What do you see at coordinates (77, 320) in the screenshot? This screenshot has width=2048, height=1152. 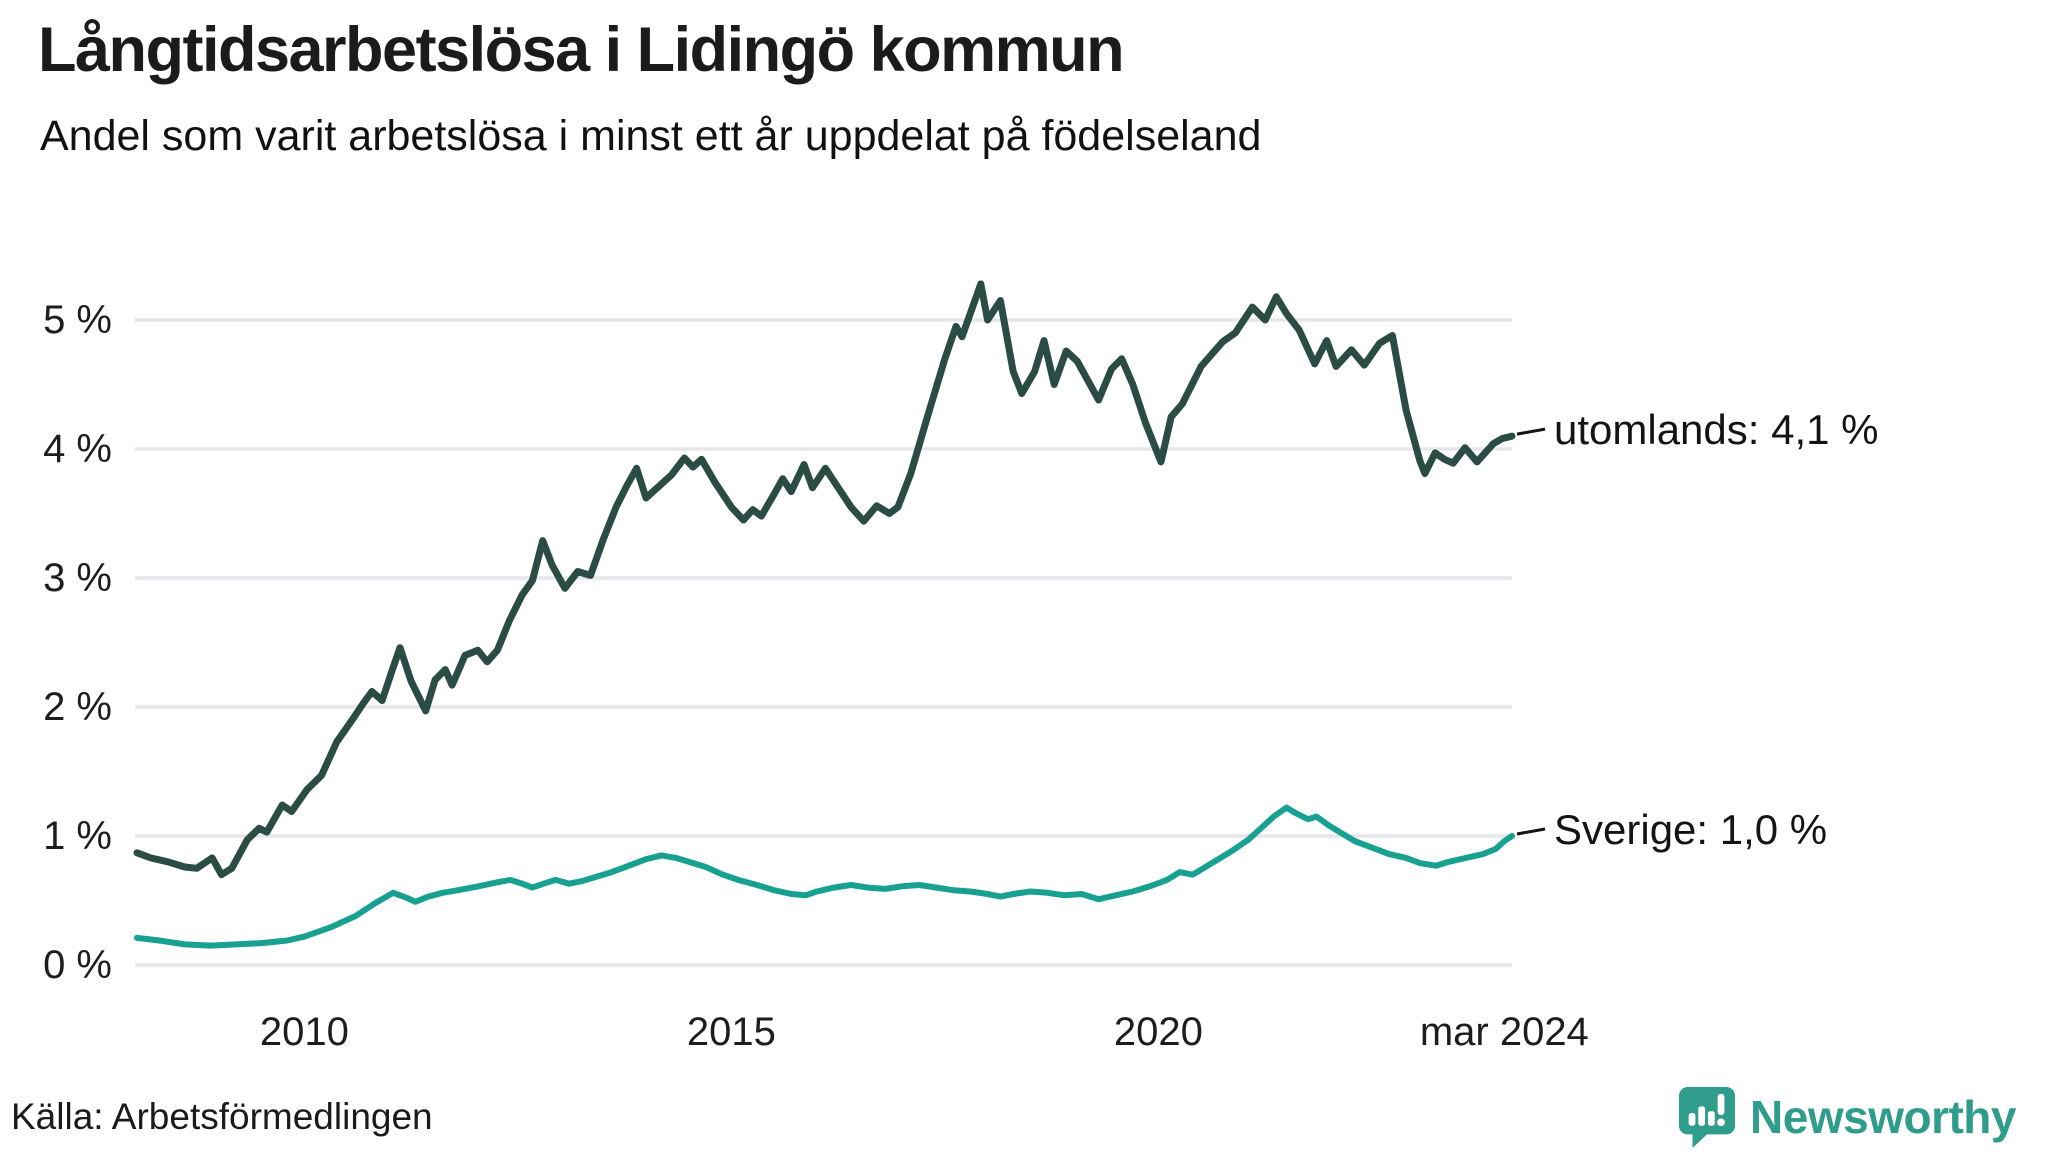 I see `y-tick-label-5: 5 %` at bounding box center [77, 320].